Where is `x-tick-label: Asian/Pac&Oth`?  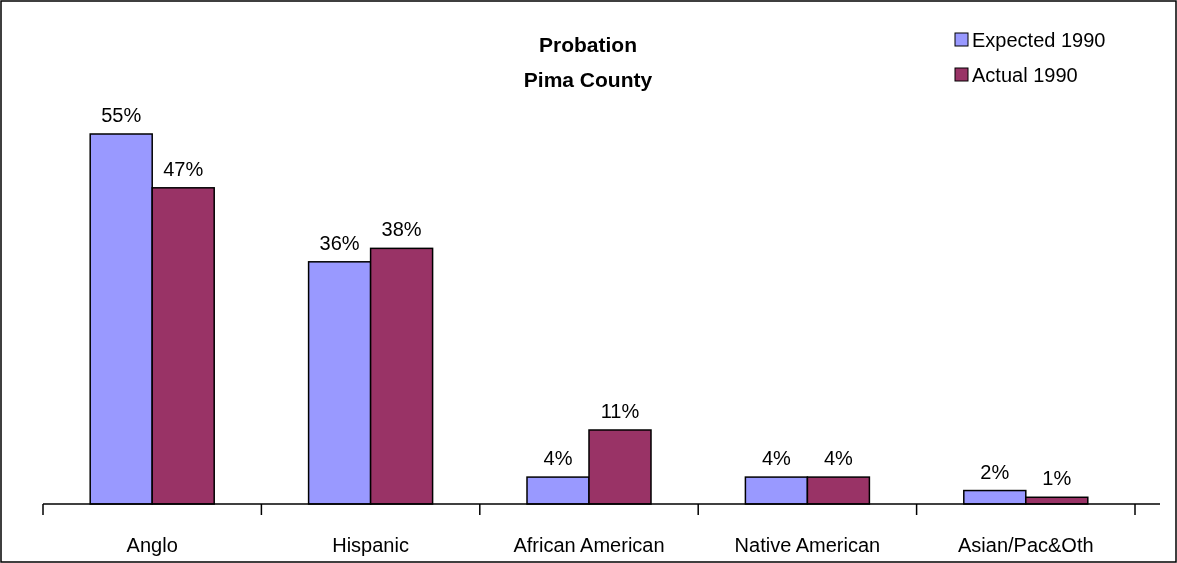 x-tick-label: Asian/Pac&Oth is located at coordinates (1025, 545).